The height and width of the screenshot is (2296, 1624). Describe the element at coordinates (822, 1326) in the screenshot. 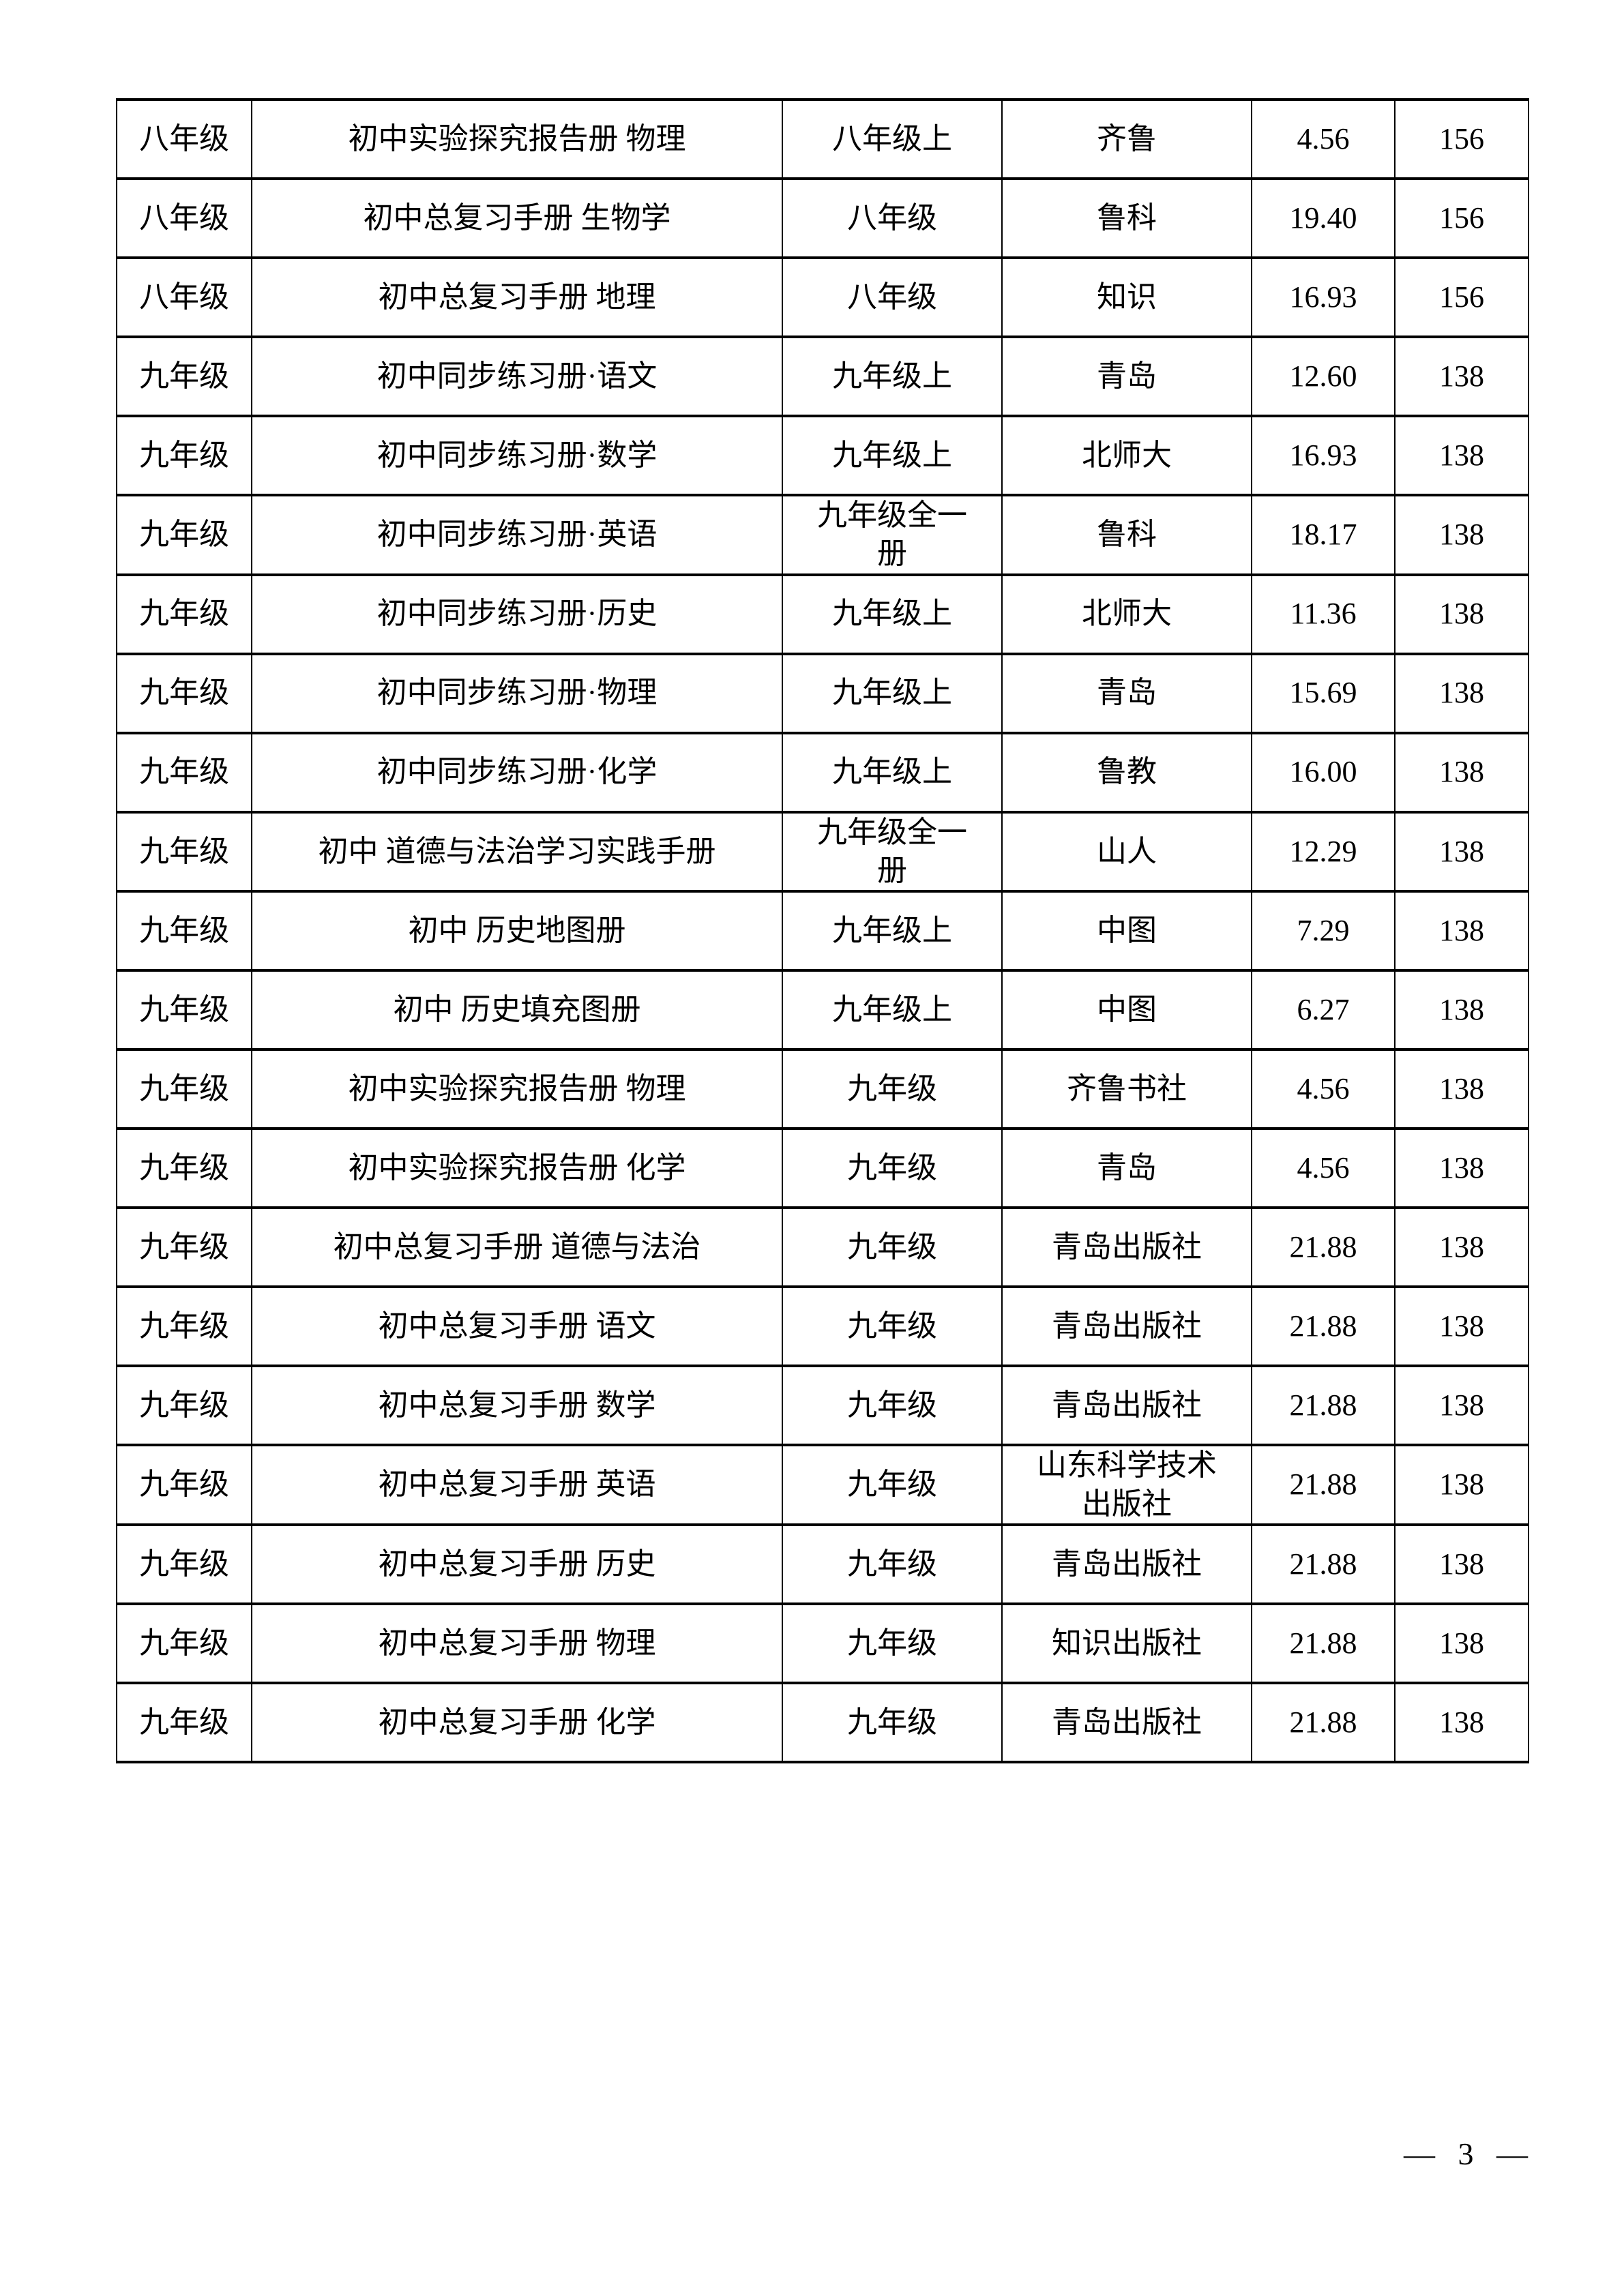

I see `table-row: 九年级 初中总复习手册 语文 九年级 青岛出版社 21.88 138` at that location.